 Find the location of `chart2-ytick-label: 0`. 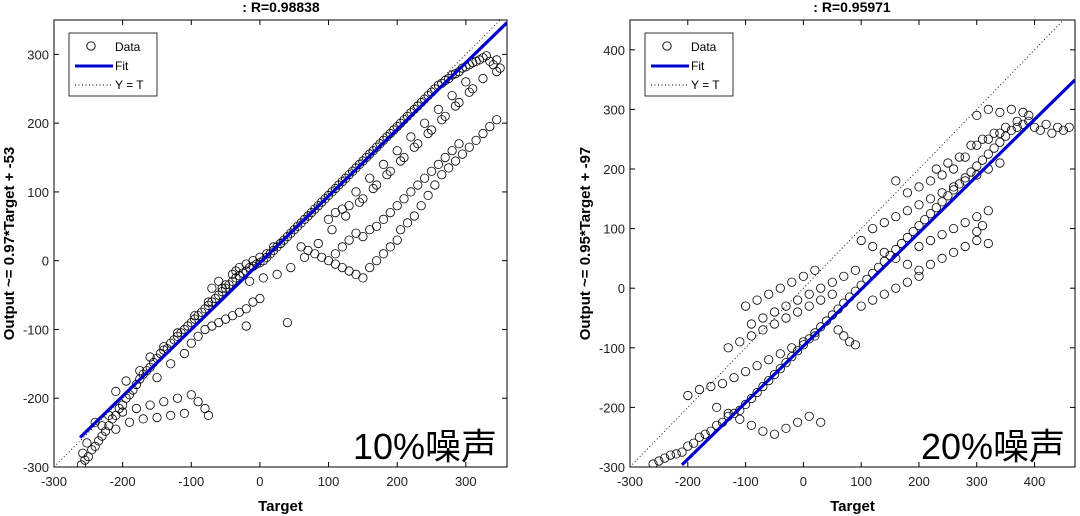

chart2-ytick-label: 0 is located at coordinates (621, 288).